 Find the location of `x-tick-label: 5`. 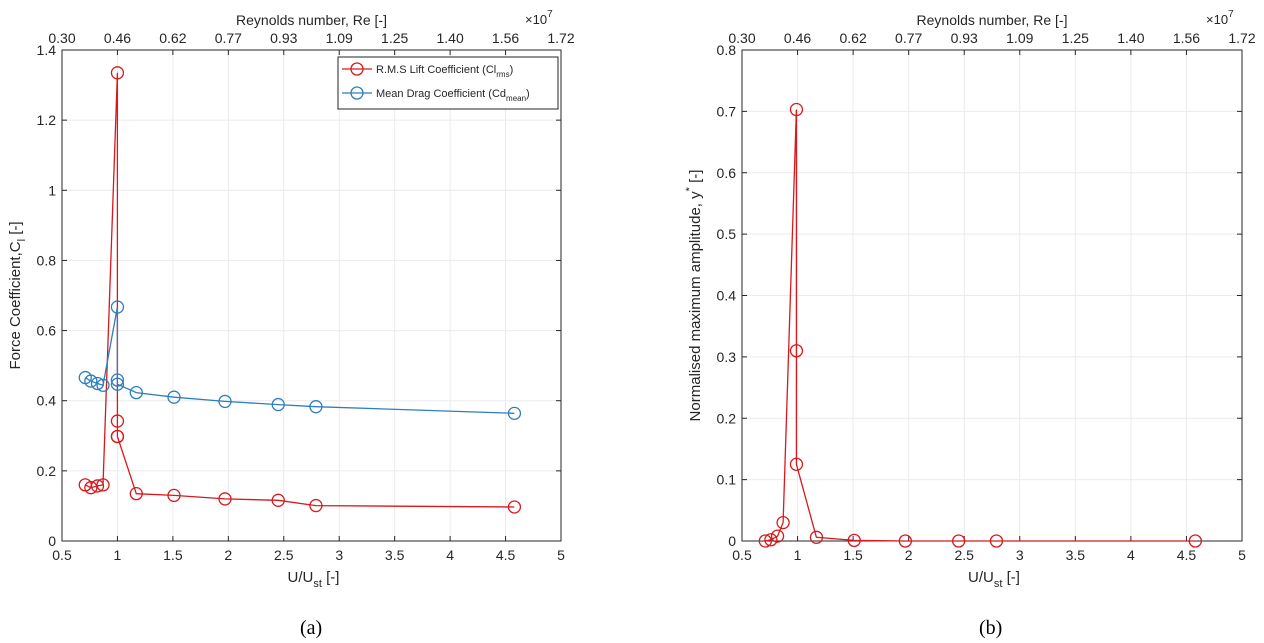

x-tick-label: 5 is located at coordinates (1242, 555).